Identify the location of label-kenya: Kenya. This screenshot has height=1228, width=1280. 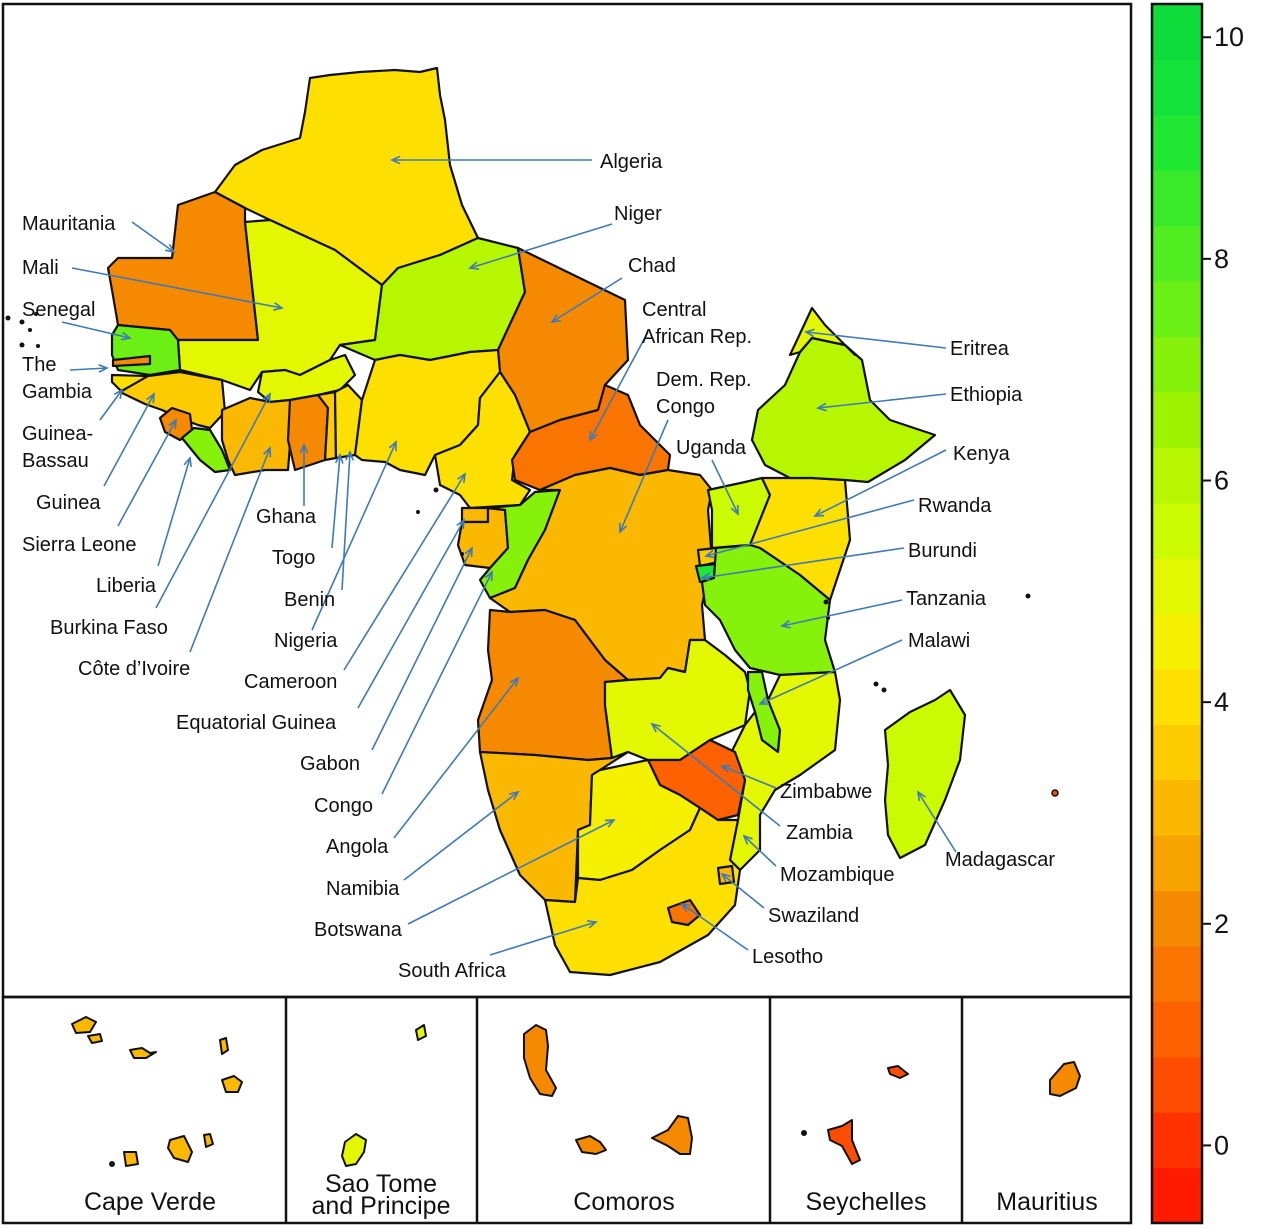
(982, 454).